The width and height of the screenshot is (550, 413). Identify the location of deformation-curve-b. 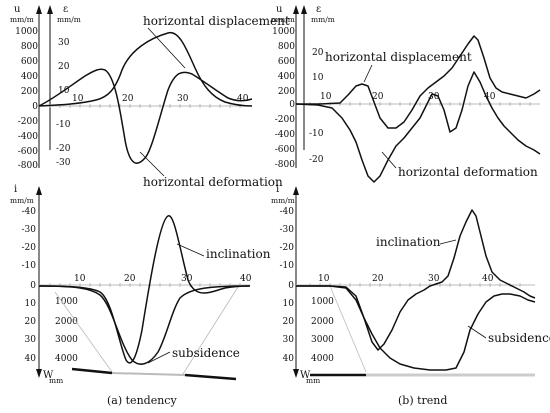
(418, 127).